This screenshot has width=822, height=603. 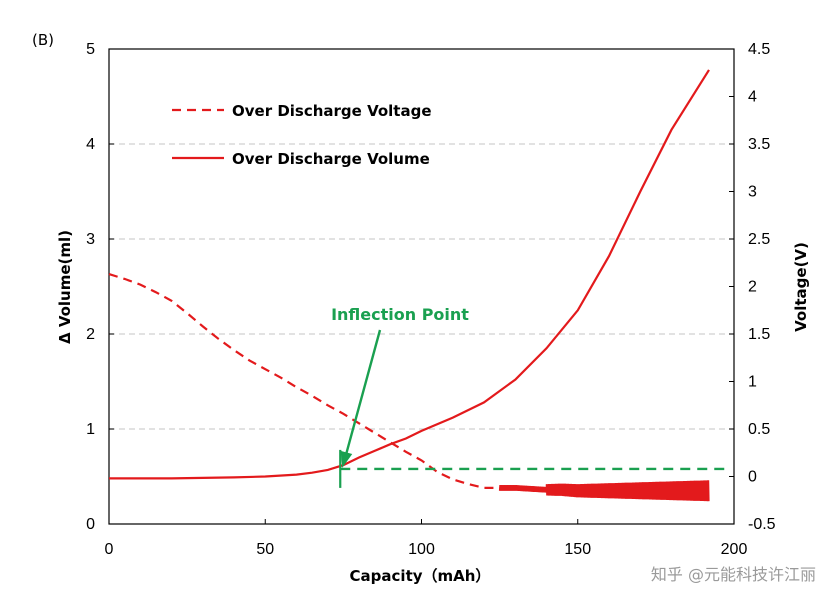 I want to click on y2-tick-label: 4.5, so click(x=759, y=49).